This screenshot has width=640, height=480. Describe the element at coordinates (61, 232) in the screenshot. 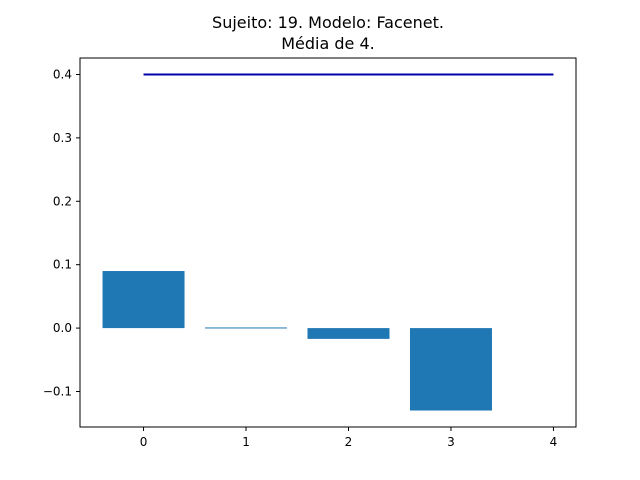

I see `y-axis-ticks: 0.4 0.3 0.2 0.1 0.0 −0.1` at that location.